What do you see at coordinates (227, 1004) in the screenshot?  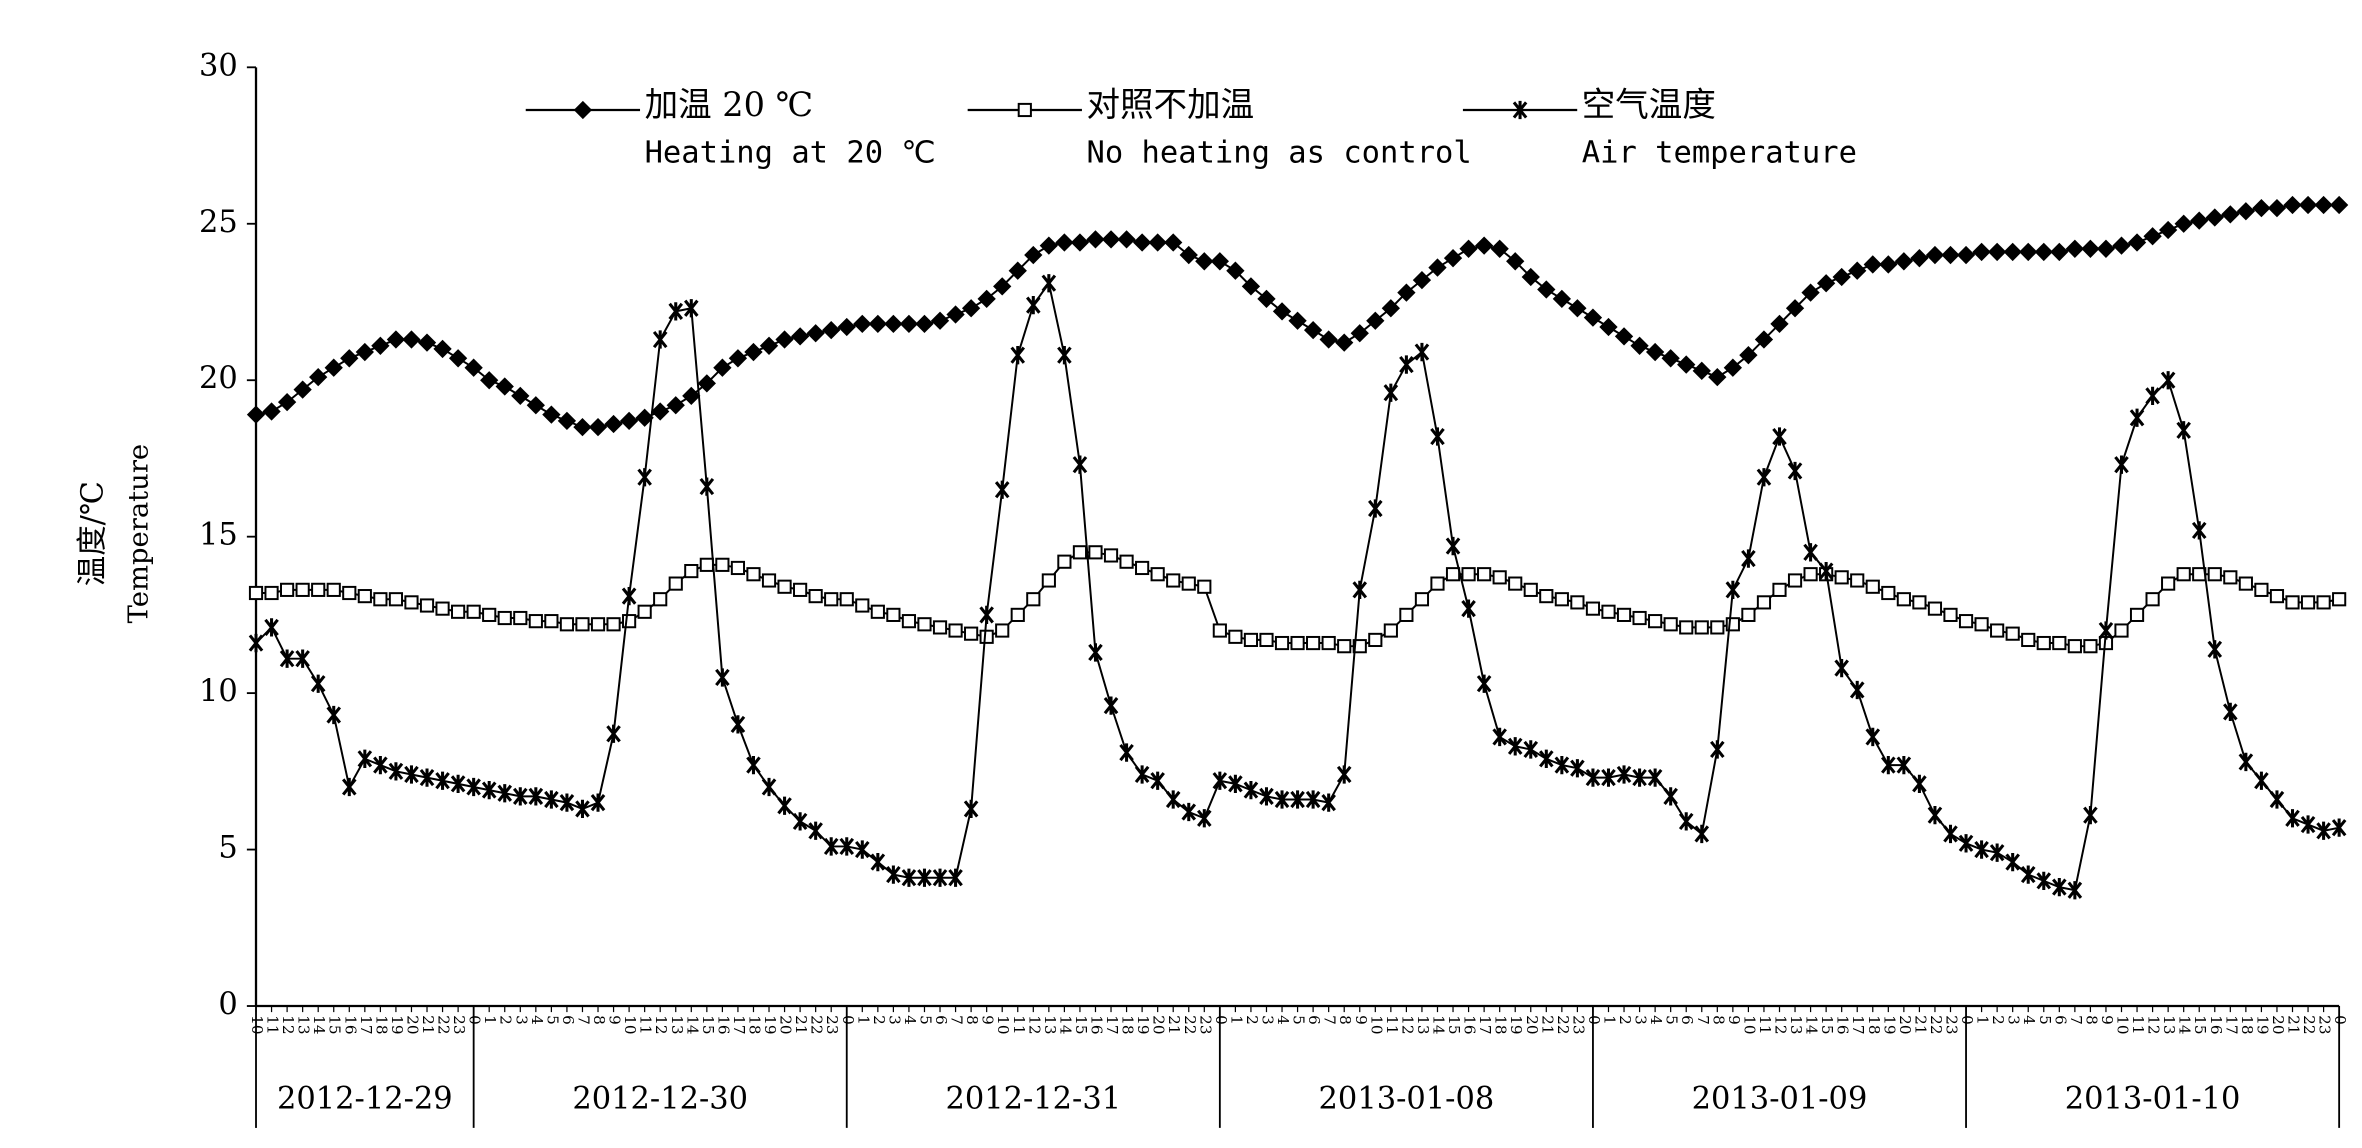 I see `y-tick-label: 0` at bounding box center [227, 1004].